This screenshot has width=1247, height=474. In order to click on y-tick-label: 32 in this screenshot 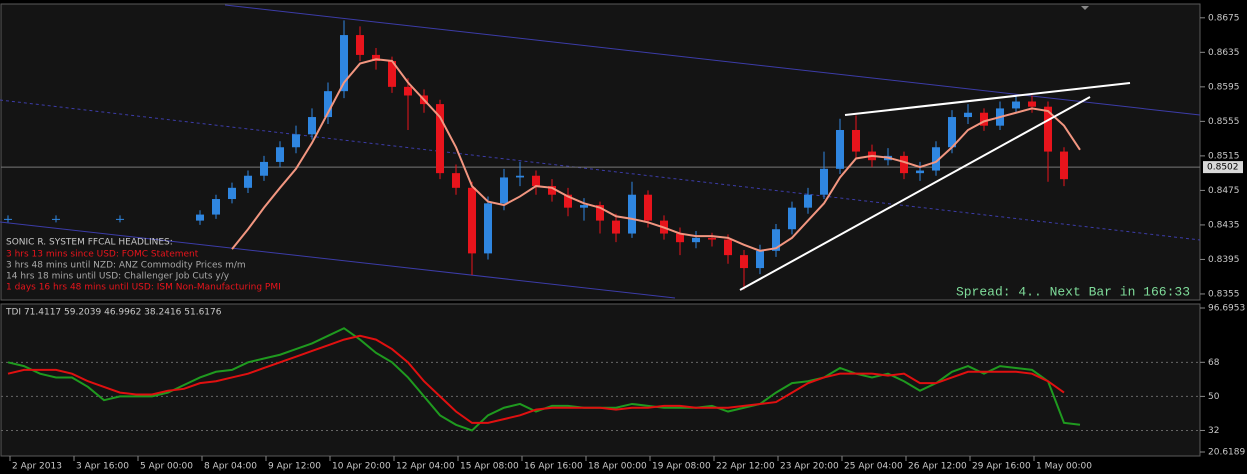, I will do `click(1213, 431)`.